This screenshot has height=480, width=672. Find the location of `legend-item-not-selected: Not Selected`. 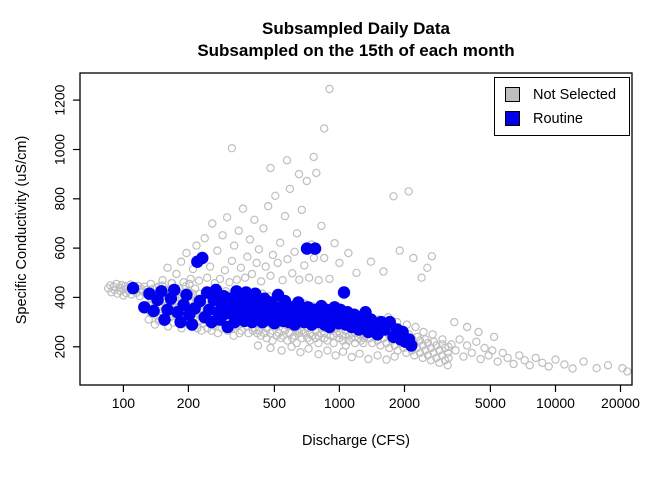

legend-item-not-selected: Not Selected is located at coordinates (562, 95).